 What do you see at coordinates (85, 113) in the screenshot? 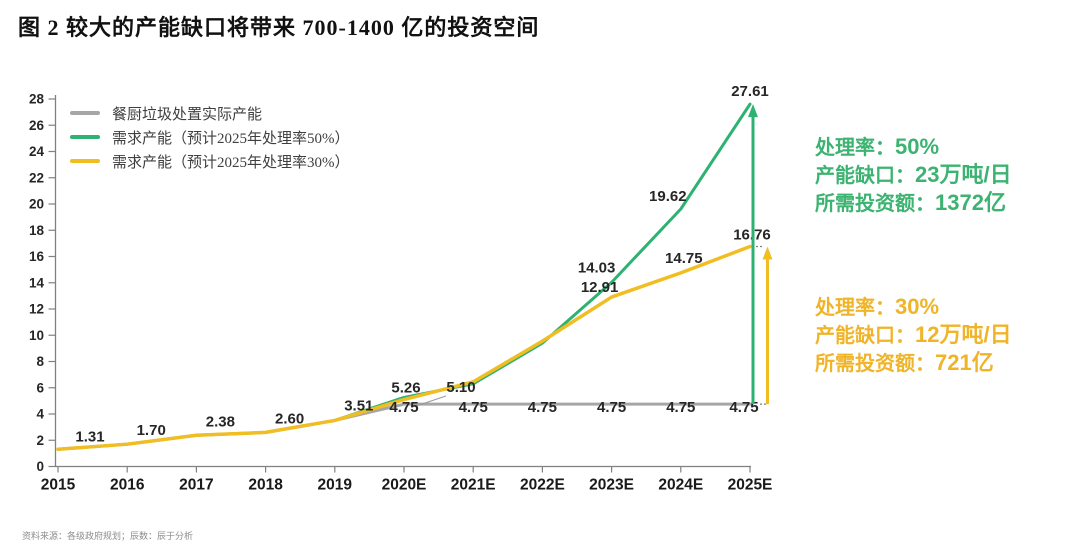
I see `legend-swatch-gray` at bounding box center [85, 113].